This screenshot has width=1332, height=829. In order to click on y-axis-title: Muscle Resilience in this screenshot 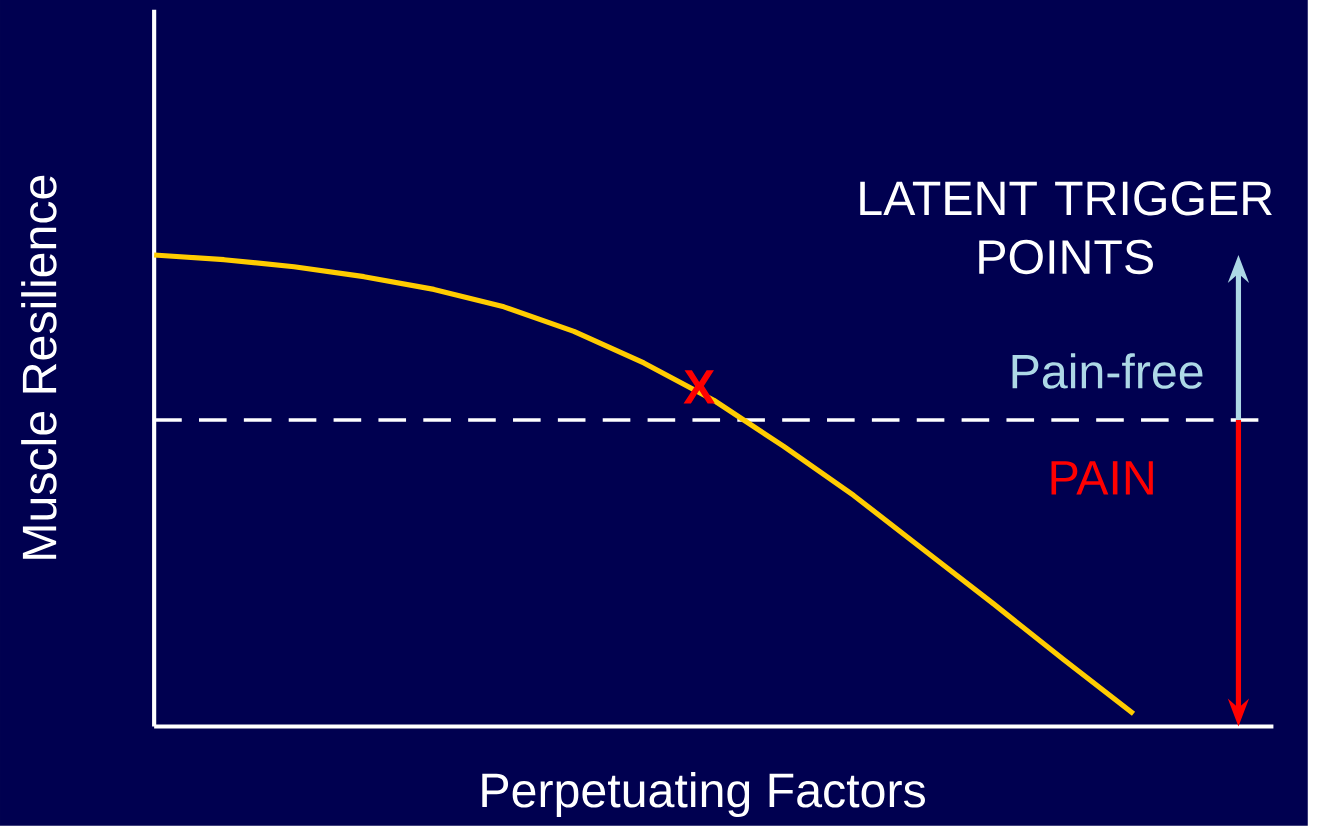, I will do `click(39, 367)`.